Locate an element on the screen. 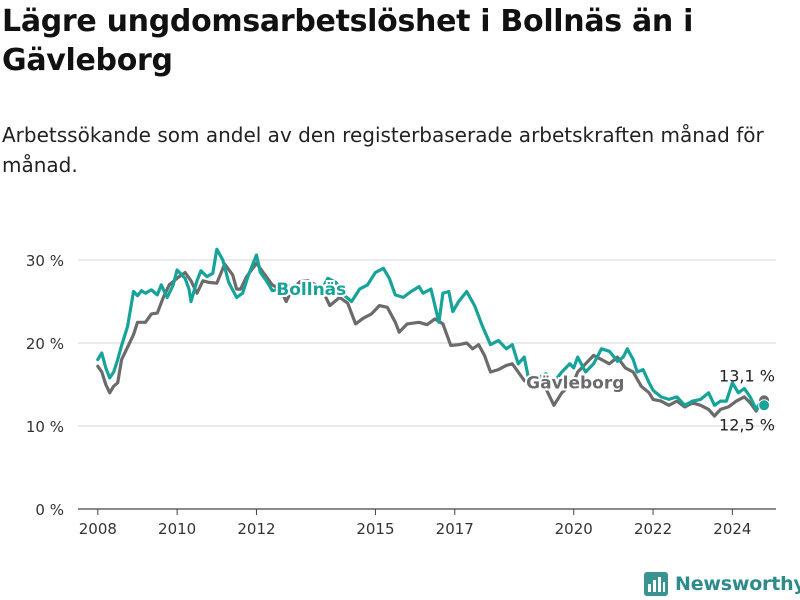 This screenshot has width=800, height=600. series-label: Bollnäs is located at coordinates (311, 290).